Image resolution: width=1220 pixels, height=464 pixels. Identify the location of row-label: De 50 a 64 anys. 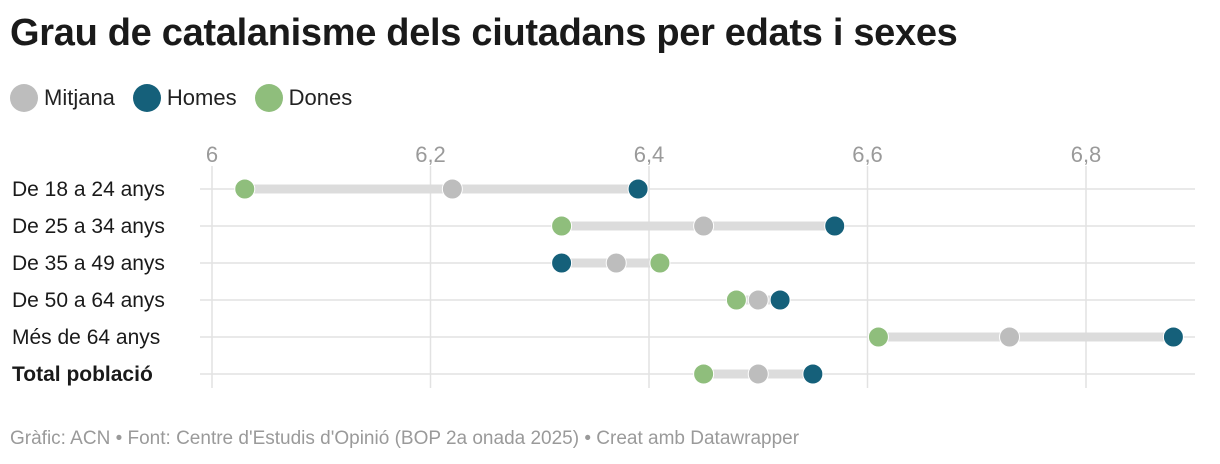
(88, 300).